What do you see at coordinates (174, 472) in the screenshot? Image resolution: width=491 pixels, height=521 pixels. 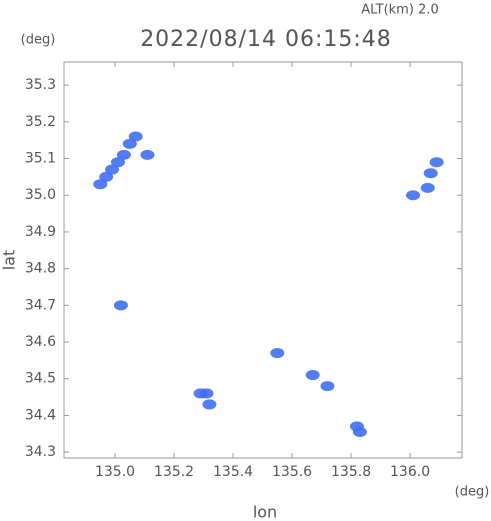 I see `x-tick-label: 135.2` at bounding box center [174, 472].